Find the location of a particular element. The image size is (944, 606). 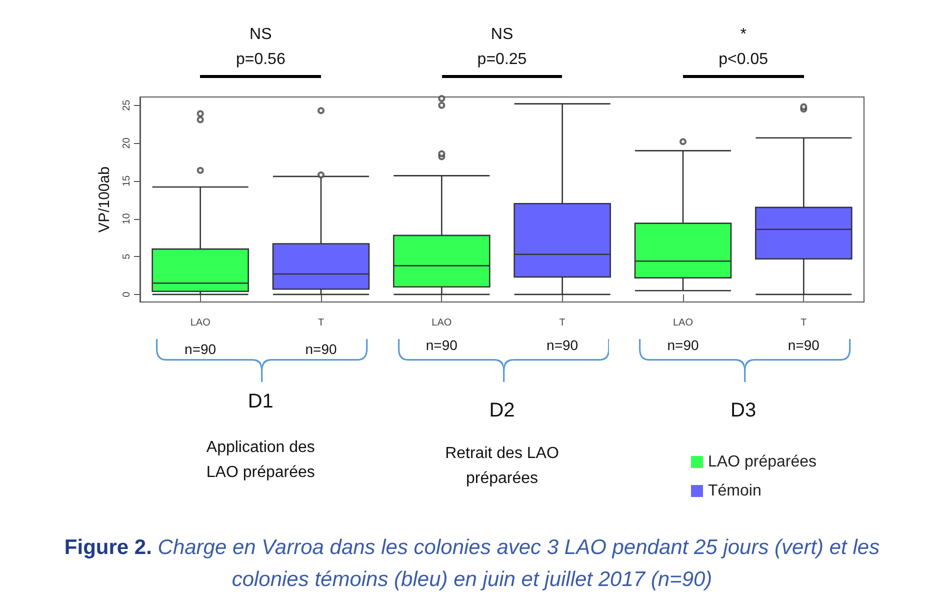

text: p=0.25 is located at coordinates (502, 60).